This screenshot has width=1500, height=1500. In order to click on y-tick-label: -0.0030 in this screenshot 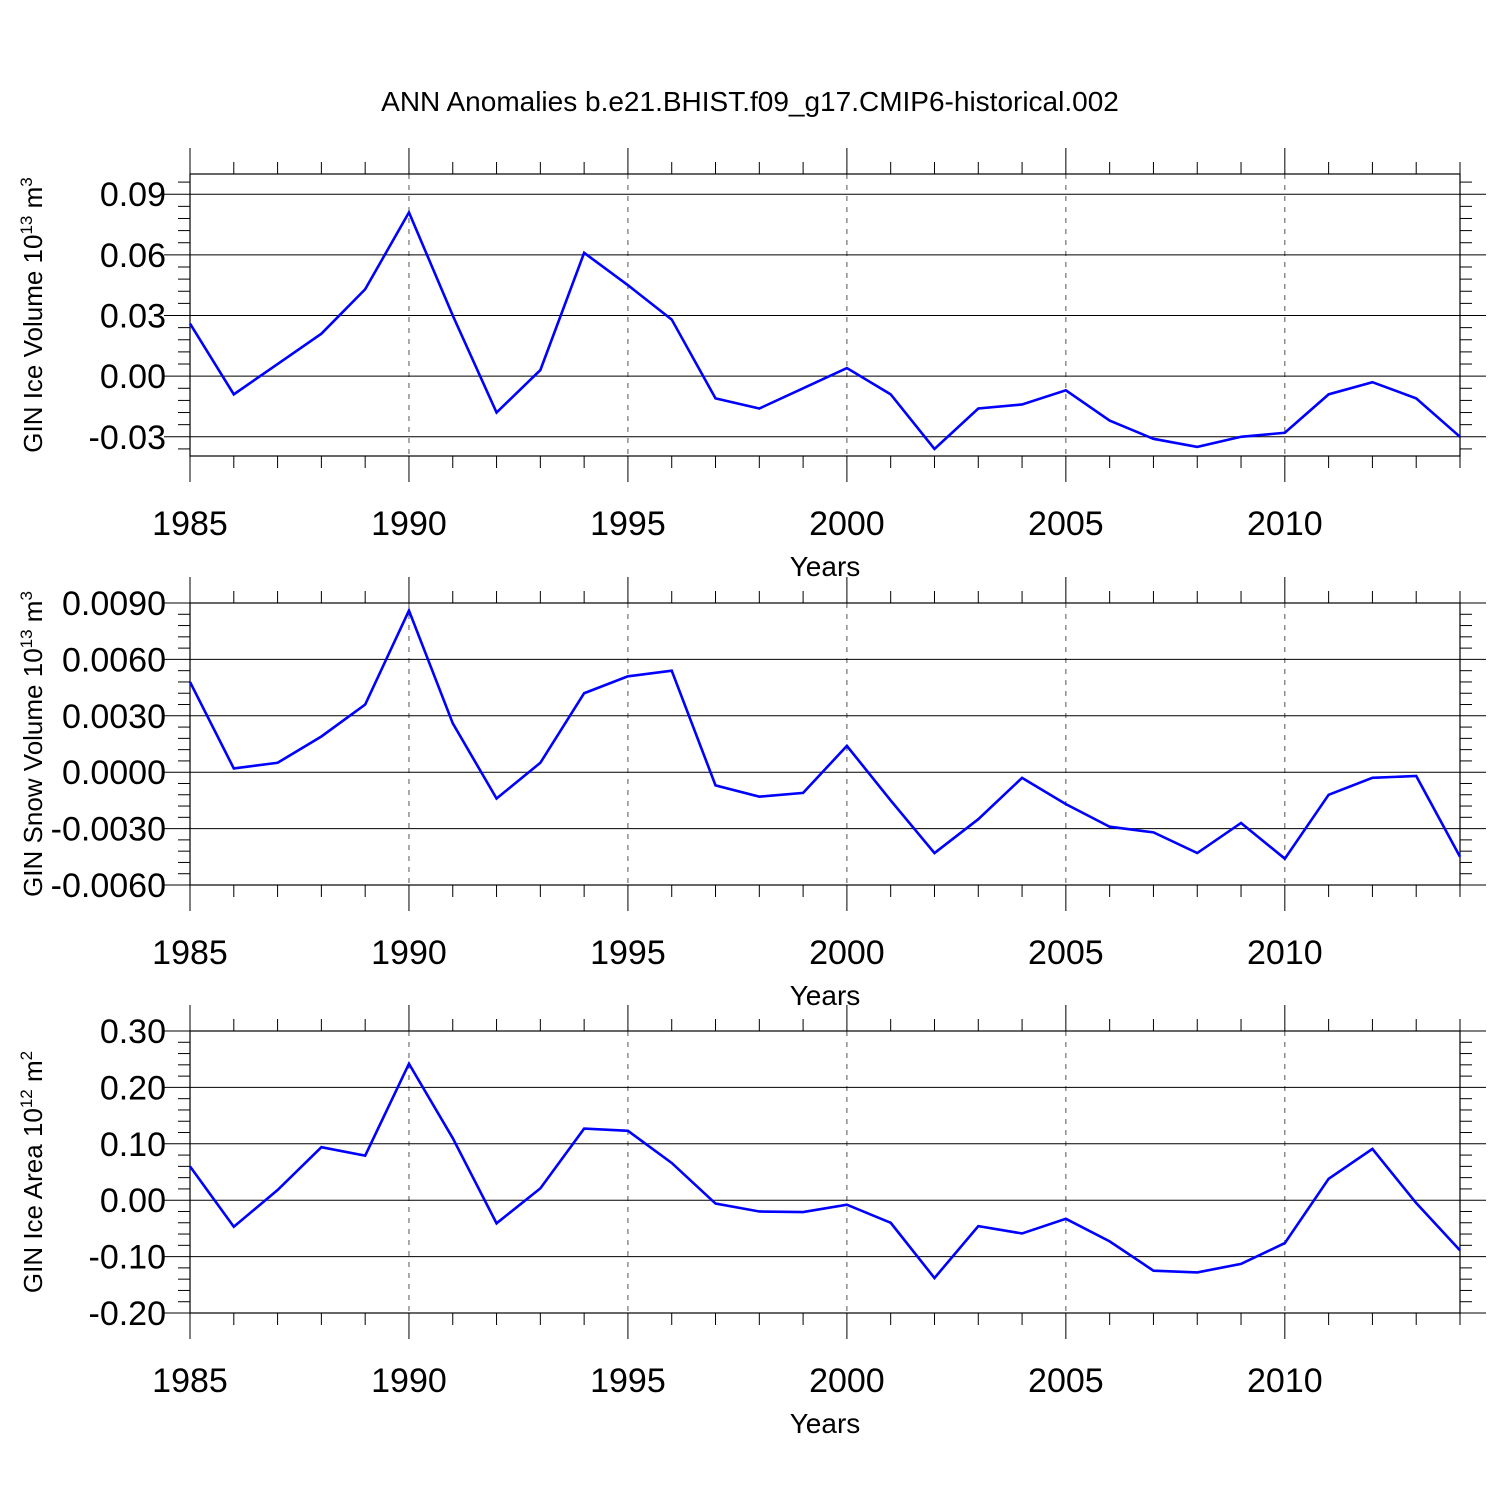, I will do `click(108, 830)`.